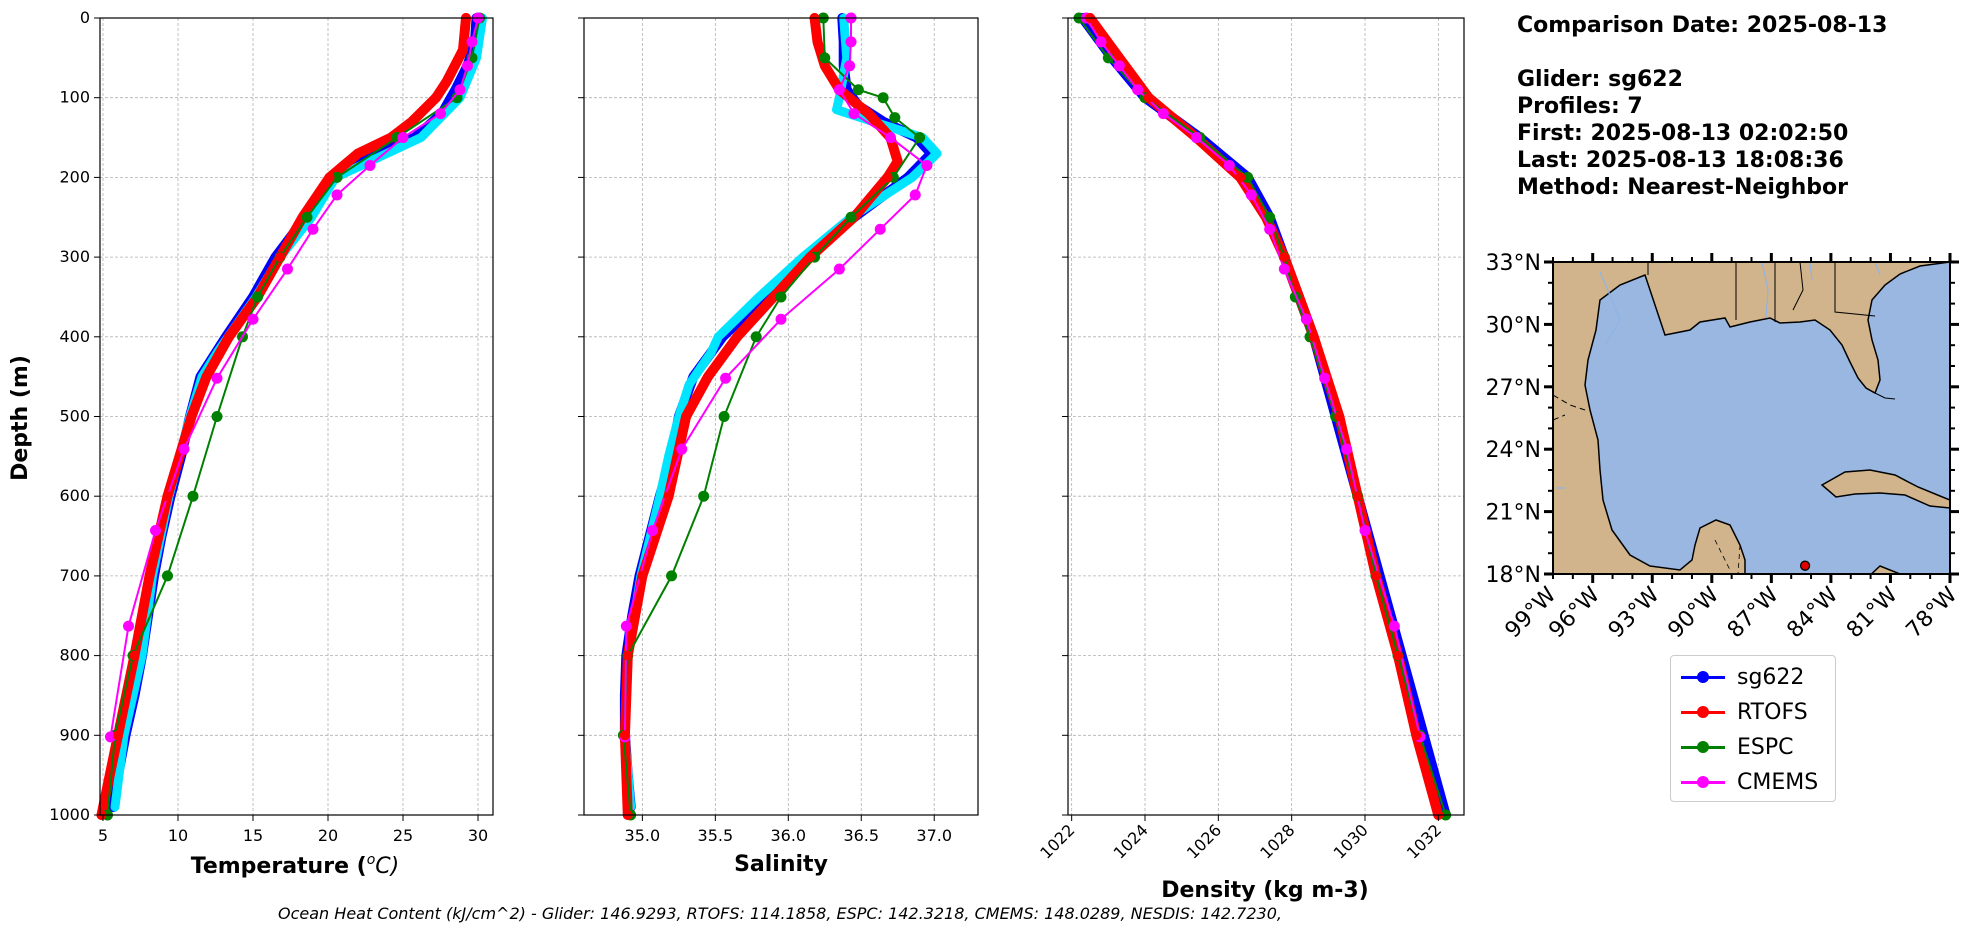  I want to click on map-ticks, so click(1751, 418).